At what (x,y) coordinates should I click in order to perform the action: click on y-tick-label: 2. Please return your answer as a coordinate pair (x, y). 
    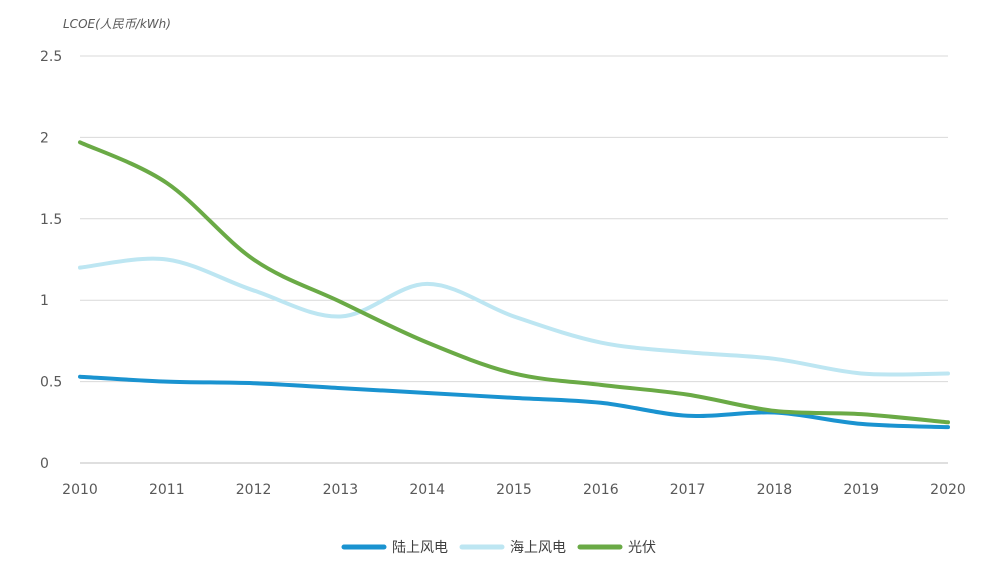
    Looking at the image, I should click on (44, 138).